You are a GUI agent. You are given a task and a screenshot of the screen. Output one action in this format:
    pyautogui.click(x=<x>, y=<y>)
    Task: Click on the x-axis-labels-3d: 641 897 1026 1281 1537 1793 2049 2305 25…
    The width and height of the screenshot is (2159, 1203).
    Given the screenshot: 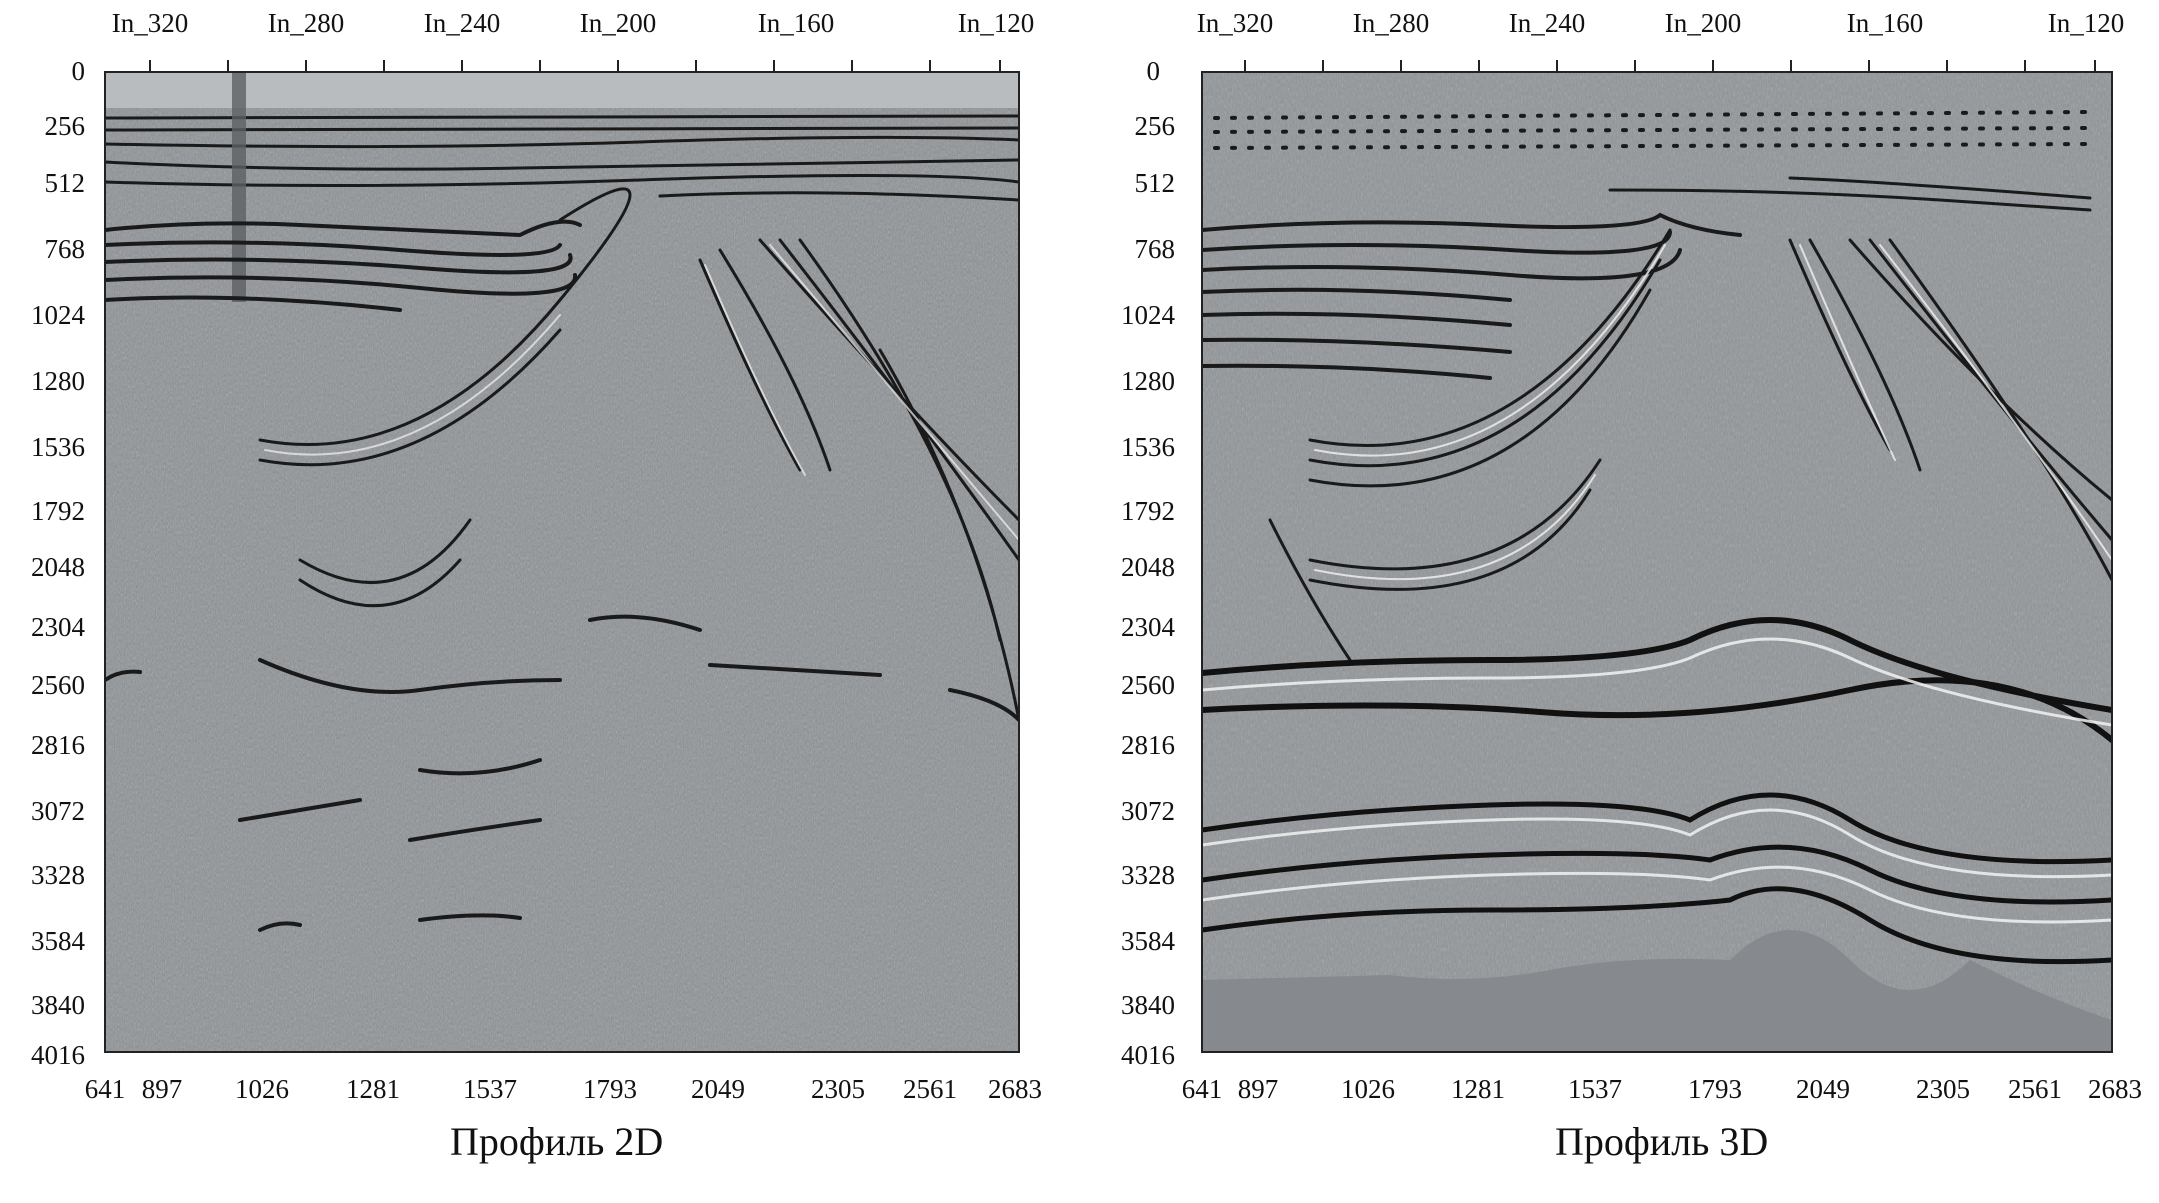 What is the action you would take?
    pyautogui.click(x=1662, y=1089)
    